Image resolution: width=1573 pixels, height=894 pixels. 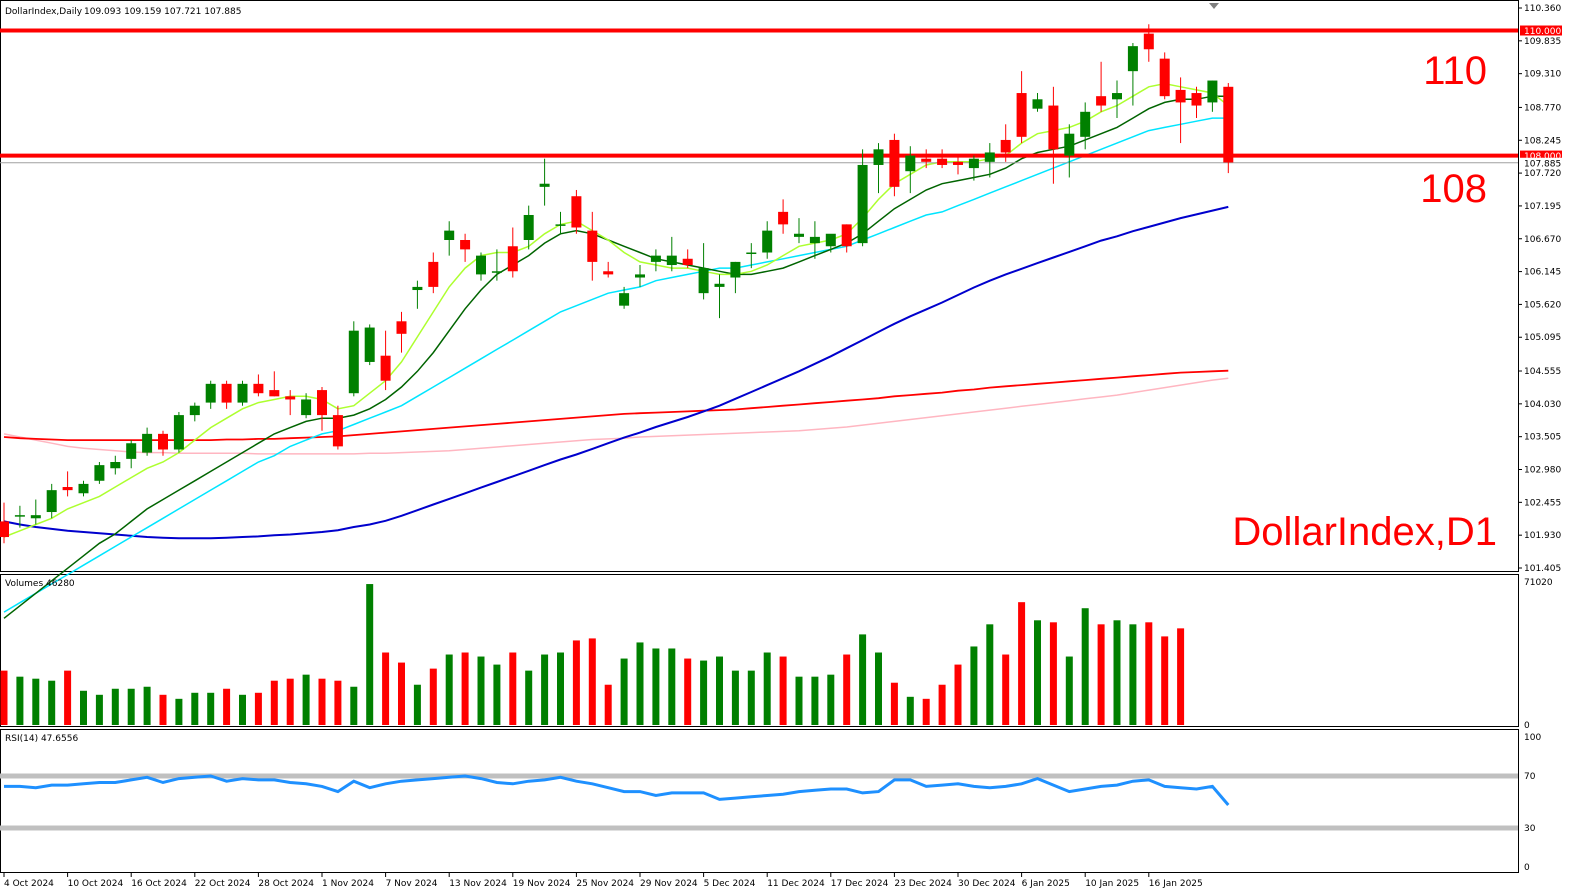 What do you see at coordinates (1214, 6) in the screenshot?
I see `chart-shift-marker` at bounding box center [1214, 6].